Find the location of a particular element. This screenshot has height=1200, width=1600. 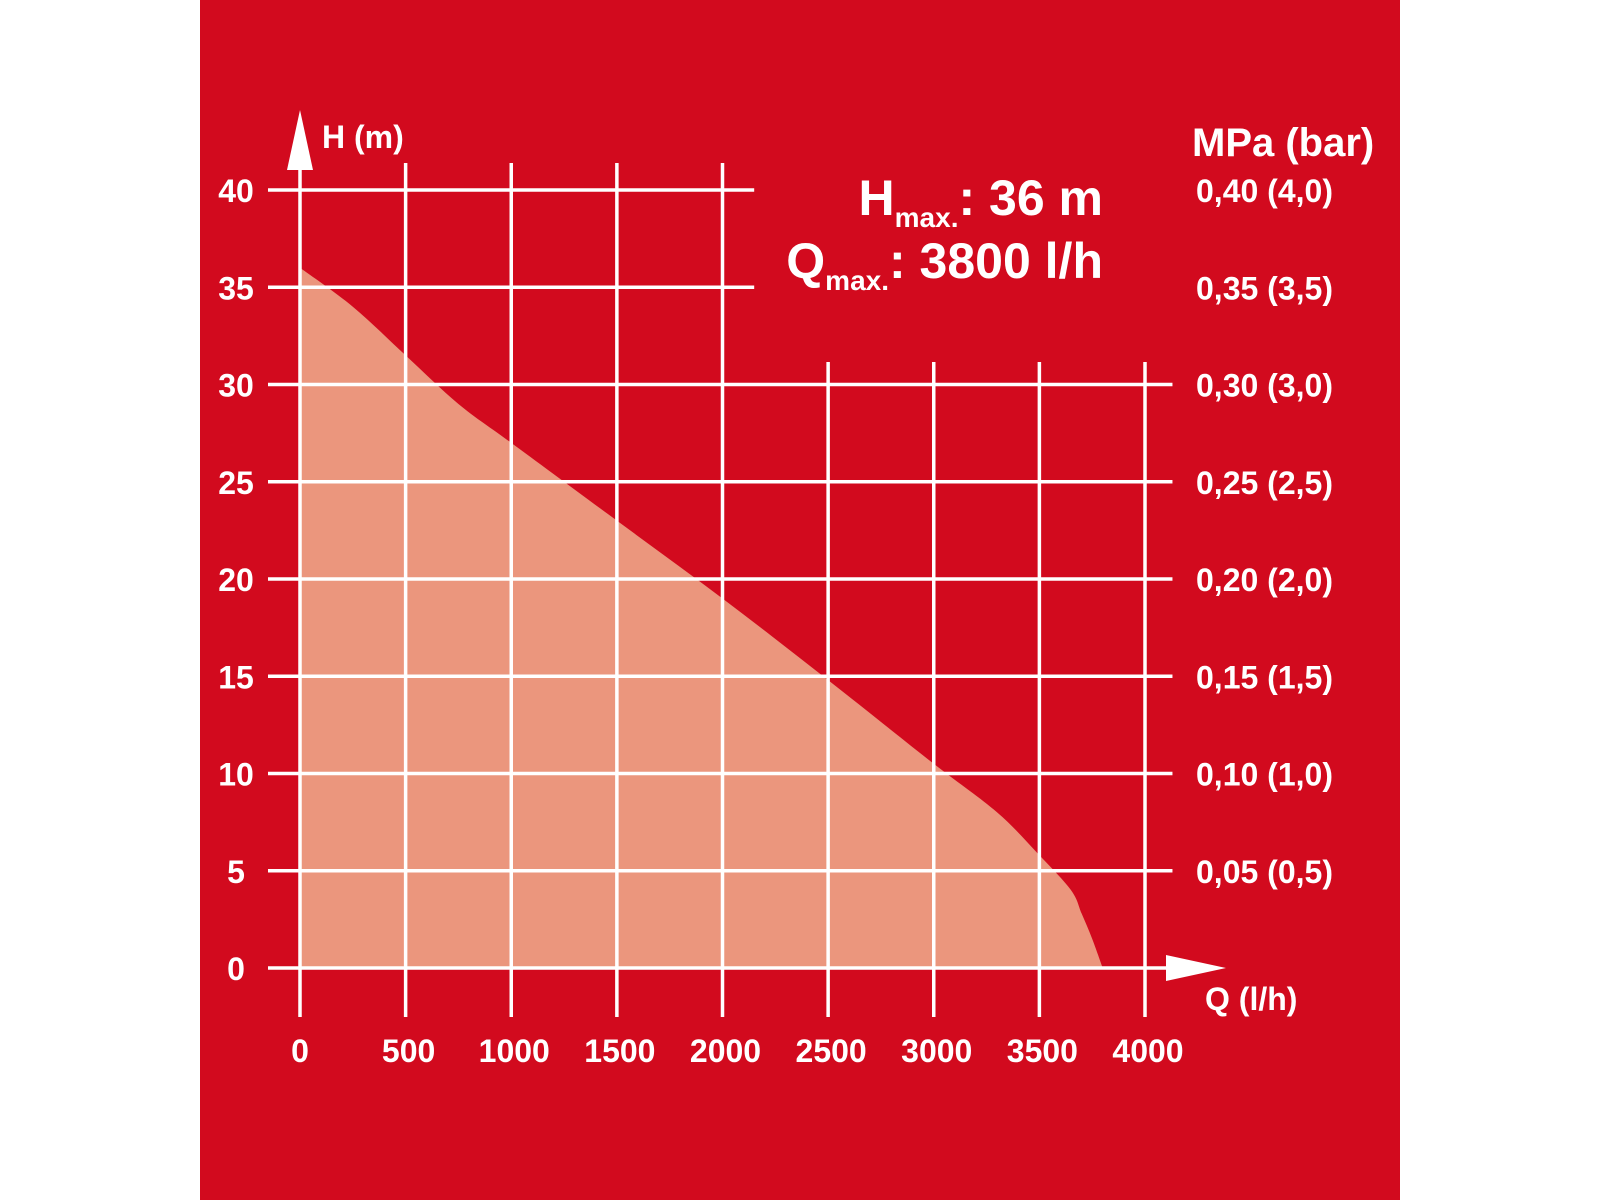

x-tick-label: 3500 is located at coordinates (1042, 1051).